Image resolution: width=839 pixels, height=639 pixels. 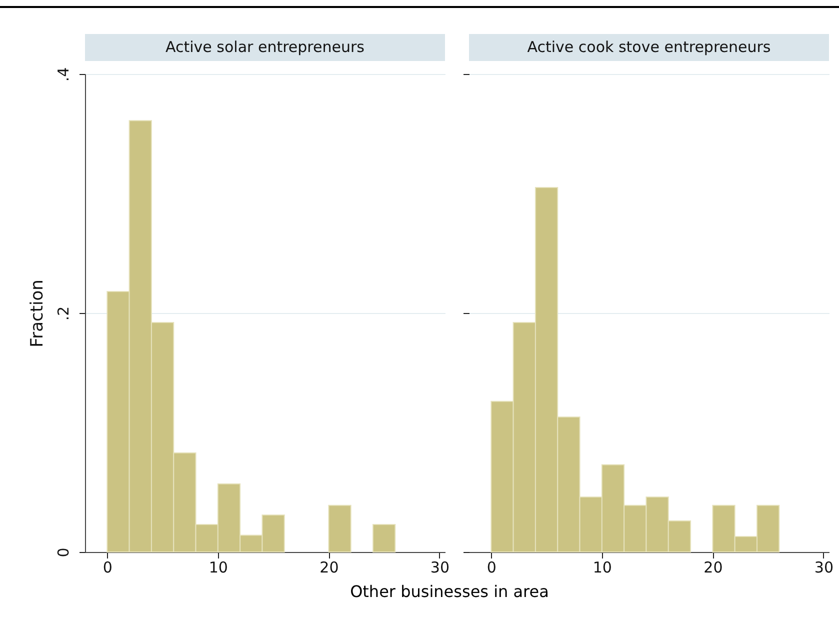 I want to click on x-axis-title: Other businesses in area, so click(x=449, y=591).